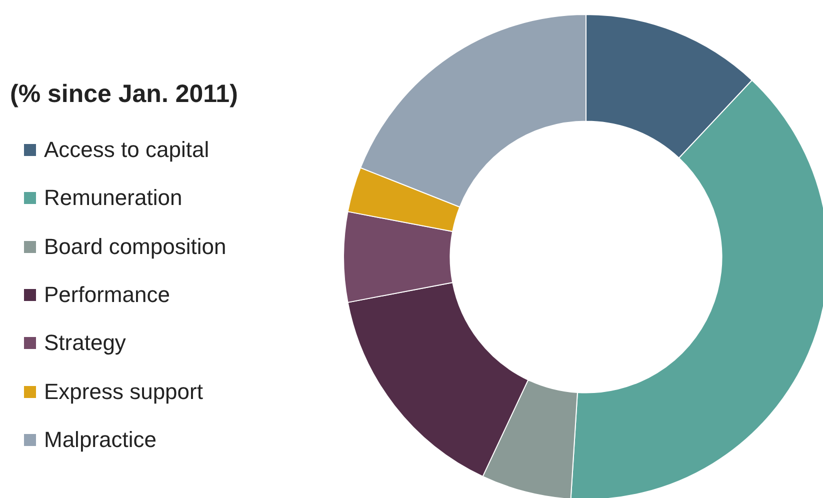  I want to click on legend-label: Strategy, so click(85, 343).